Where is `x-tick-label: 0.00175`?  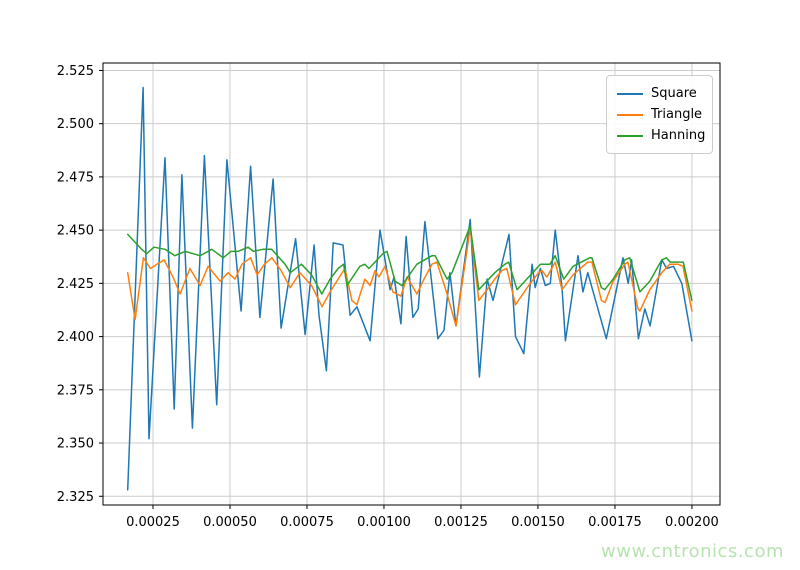 x-tick-label: 0.00175 is located at coordinates (615, 522).